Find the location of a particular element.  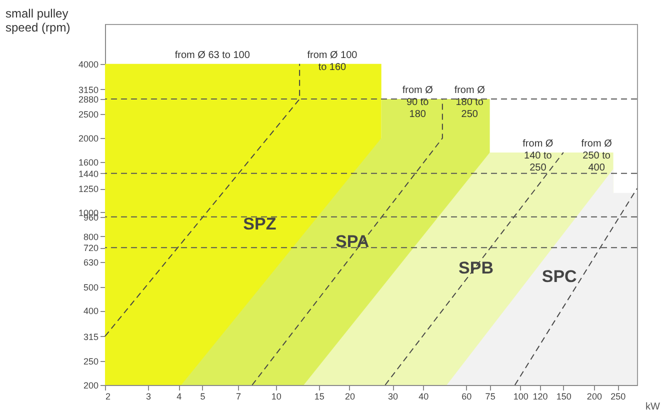

y-tick-label: 315 is located at coordinates (90, 337).